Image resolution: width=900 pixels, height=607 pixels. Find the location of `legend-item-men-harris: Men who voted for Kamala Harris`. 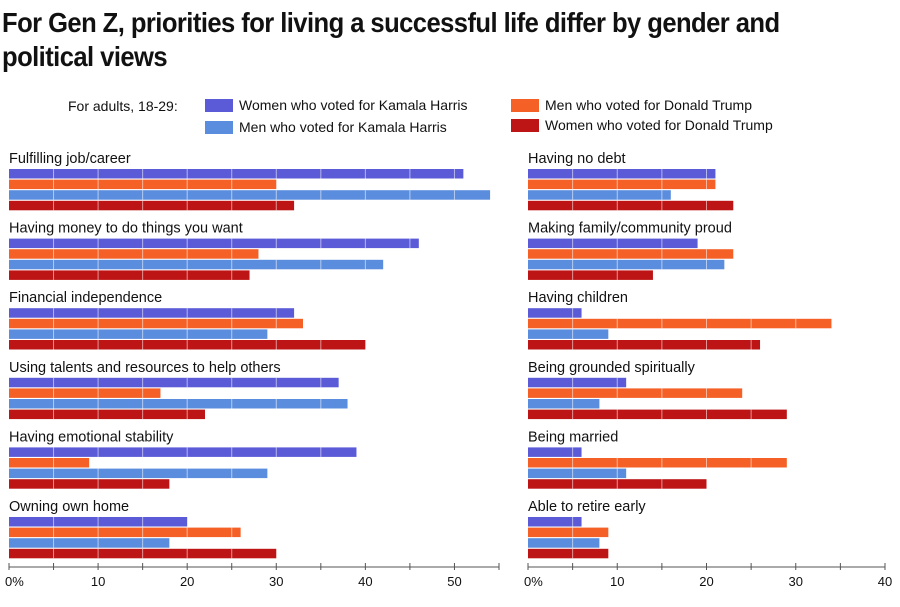

legend-item-men-harris: Men who voted for Kamala Harris is located at coordinates (326, 127).